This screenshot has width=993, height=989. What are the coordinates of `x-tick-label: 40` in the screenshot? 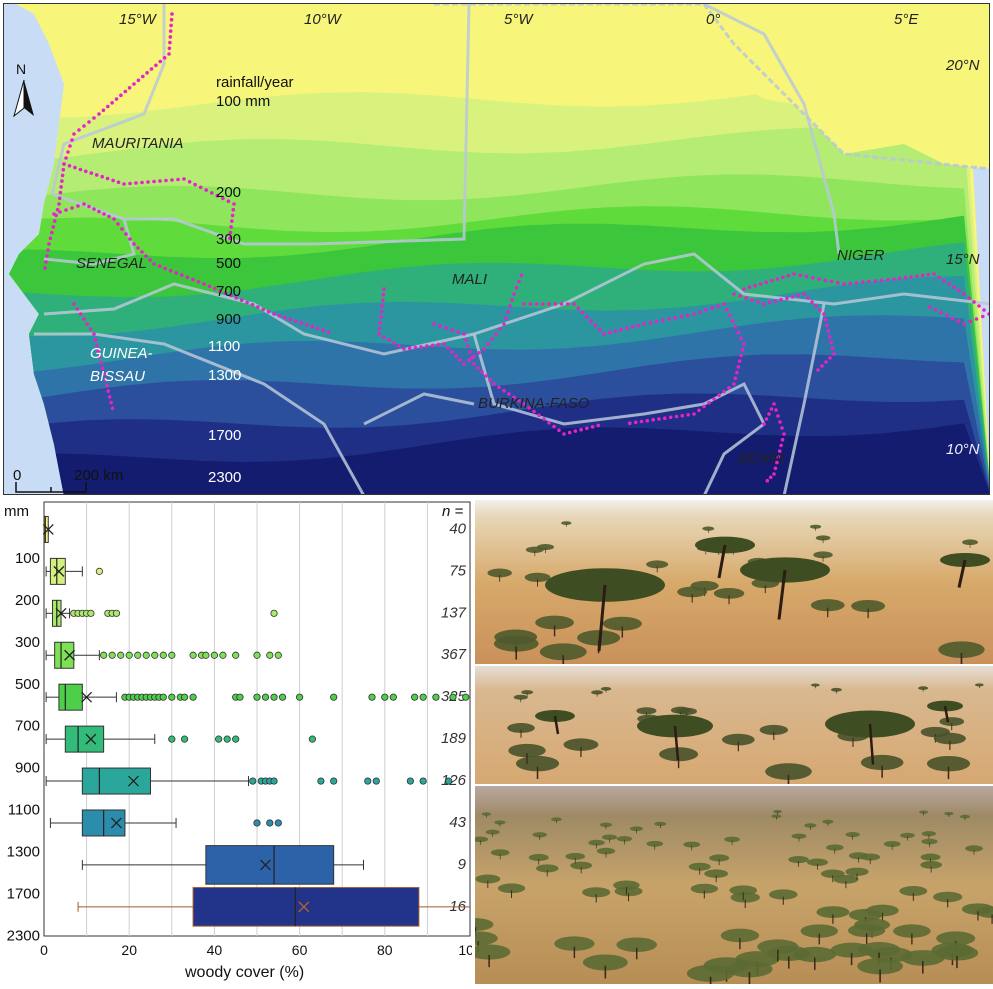 It's located at (215, 950).